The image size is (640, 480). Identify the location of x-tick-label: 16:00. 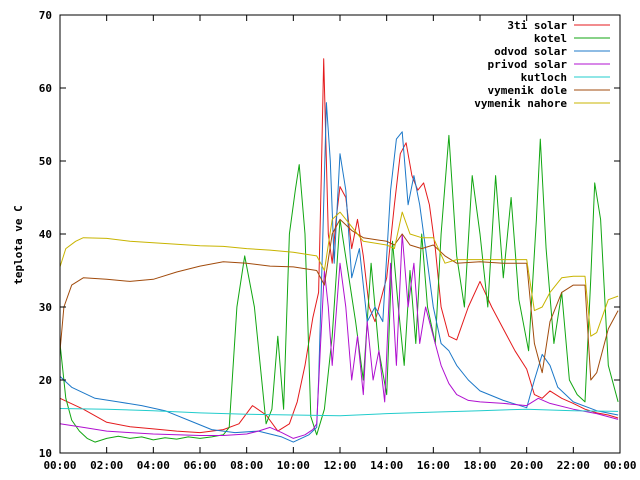
(433, 465).